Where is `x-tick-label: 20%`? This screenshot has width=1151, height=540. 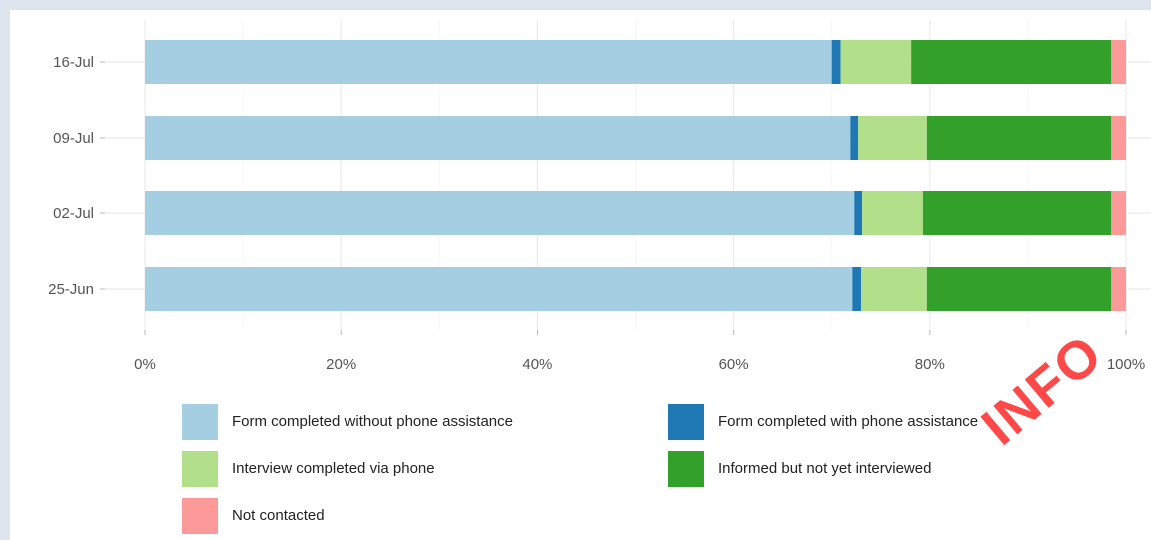 x-tick-label: 20% is located at coordinates (341, 364).